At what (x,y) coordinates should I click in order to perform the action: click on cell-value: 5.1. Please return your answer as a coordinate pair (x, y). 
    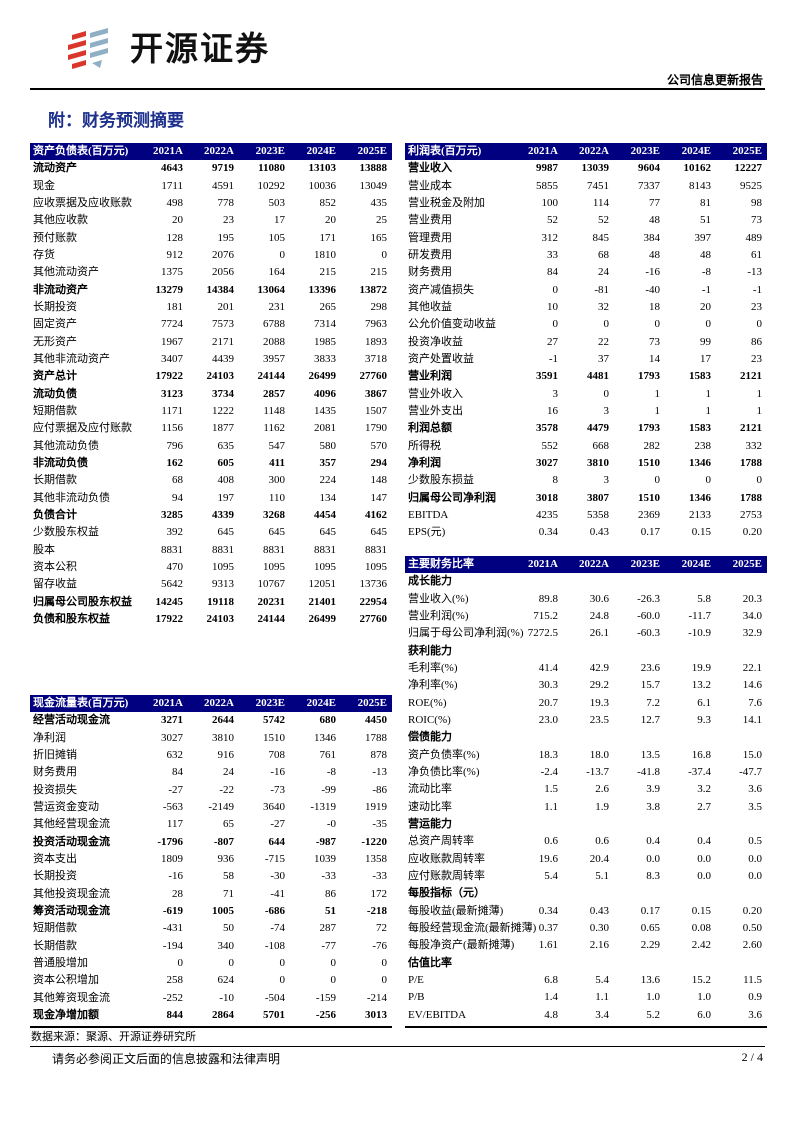
    Looking at the image, I should click on (602, 875).